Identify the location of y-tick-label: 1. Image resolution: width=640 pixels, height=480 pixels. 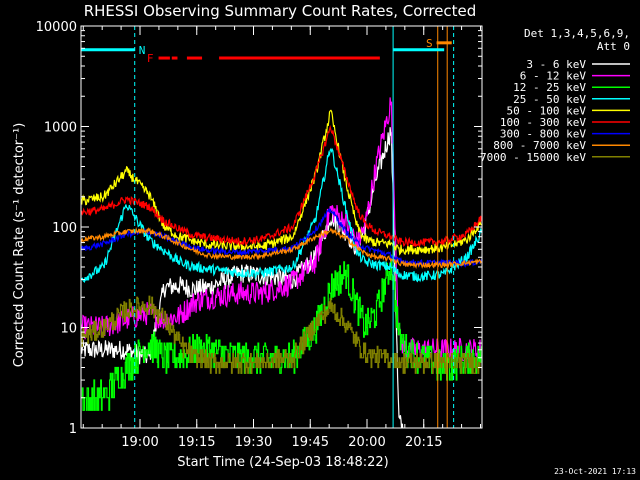
(73, 429).